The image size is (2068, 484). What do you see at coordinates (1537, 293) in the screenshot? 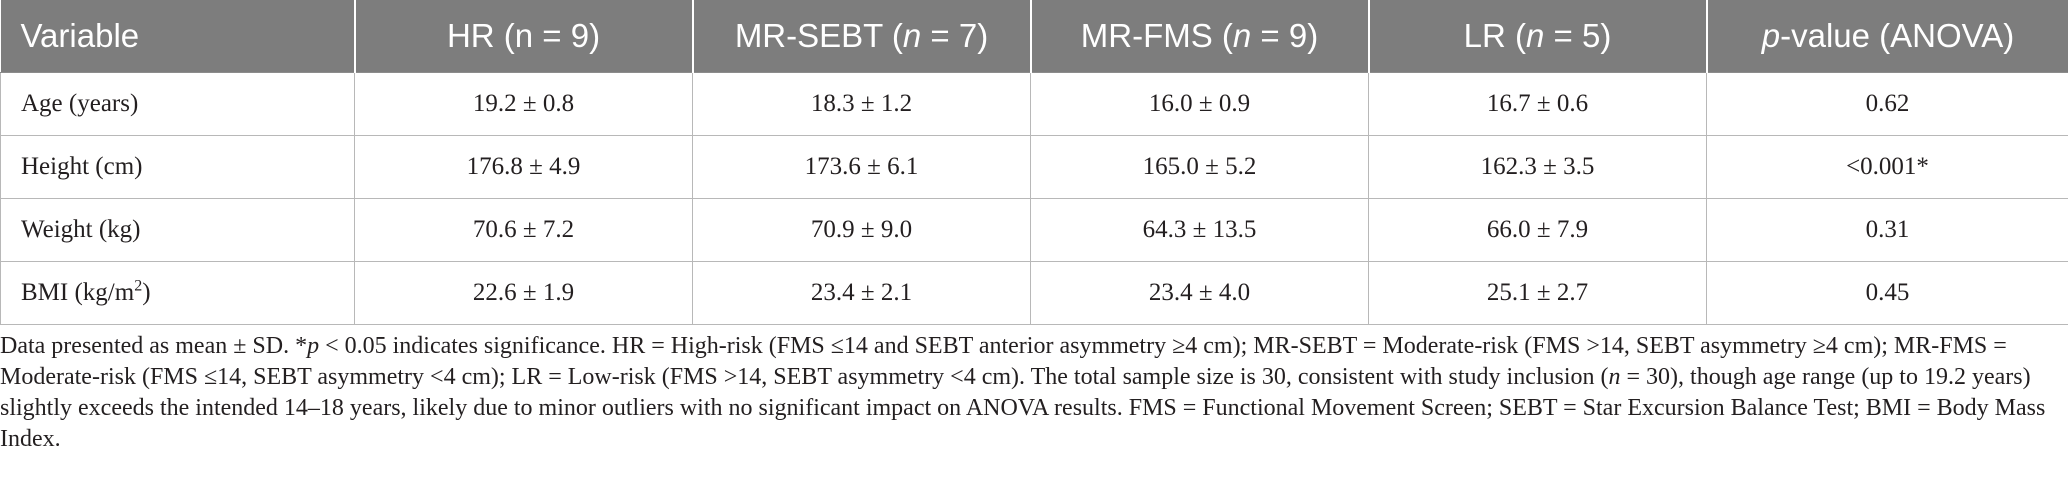
I see `cell-lr: 25.1 ± 2.7` at bounding box center [1537, 293].